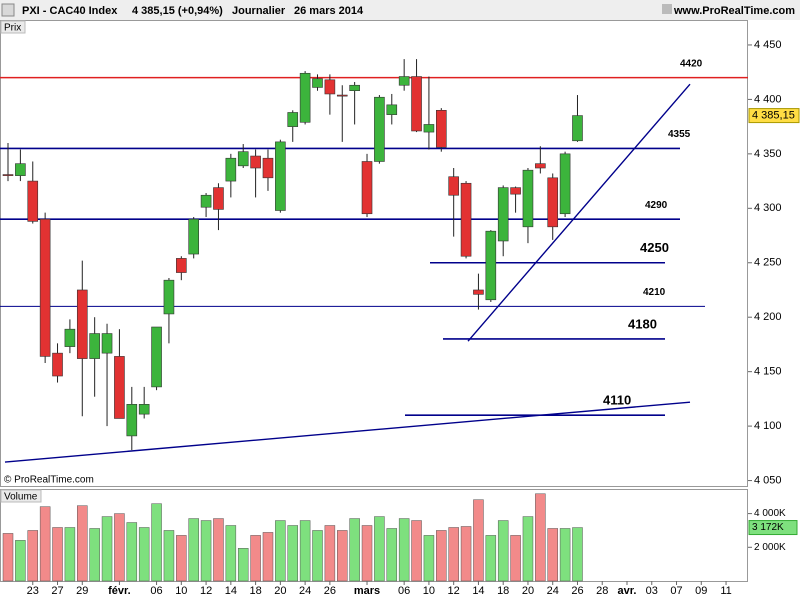 The image size is (800, 605). What do you see at coordinates (177, 11) in the screenshot?
I see `quote: 4 385,15 (+0,94%)` at bounding box center [177, 11].